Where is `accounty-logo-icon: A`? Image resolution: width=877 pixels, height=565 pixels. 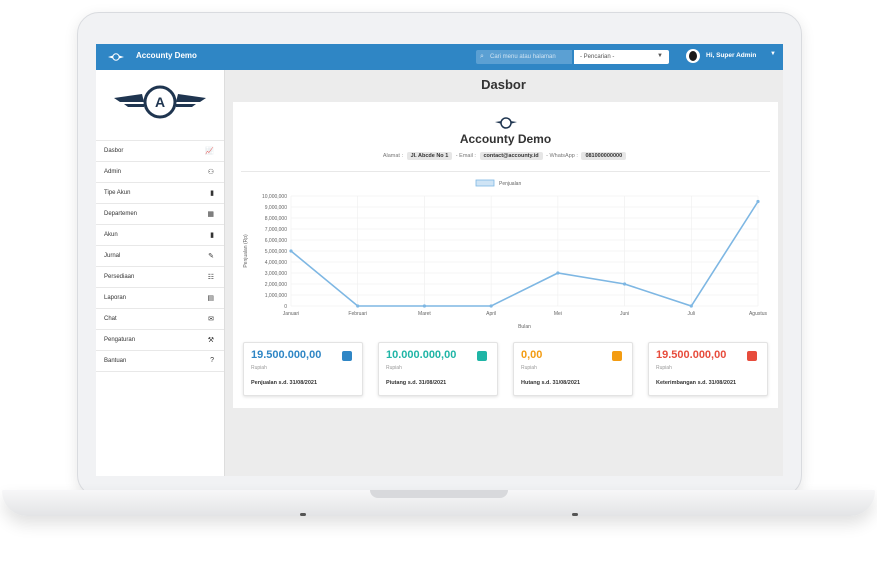
accounty-logo-icon: A is located at coordinates (160, 102).